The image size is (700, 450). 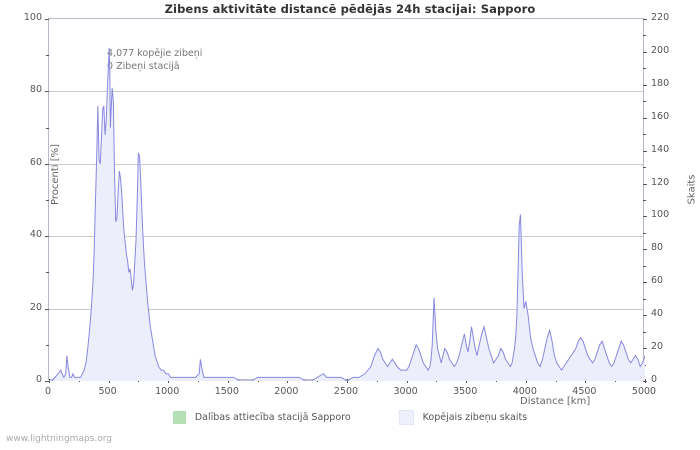 What do you see at coordinates (524, 391) in the screenshot?
I see `x-axis-tick-label: 4000` at bounding box center [524, 391].